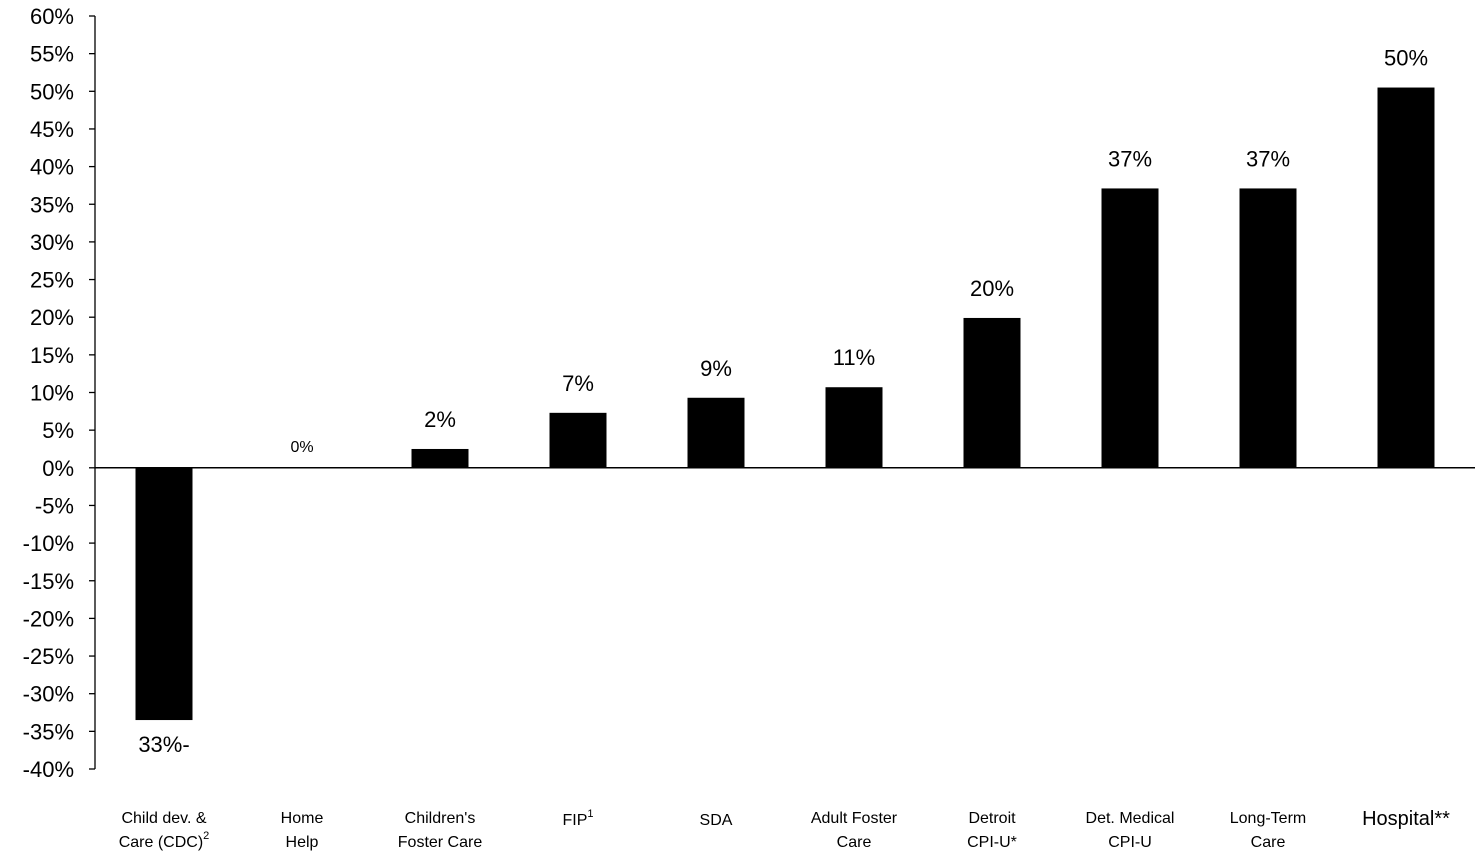 The width and height of the screenshot is (1475, 861). What do you see at coordinates (52, 393) in the screenshot?
I see `y-tick-label: 10%` at bounding box center [52, 393].